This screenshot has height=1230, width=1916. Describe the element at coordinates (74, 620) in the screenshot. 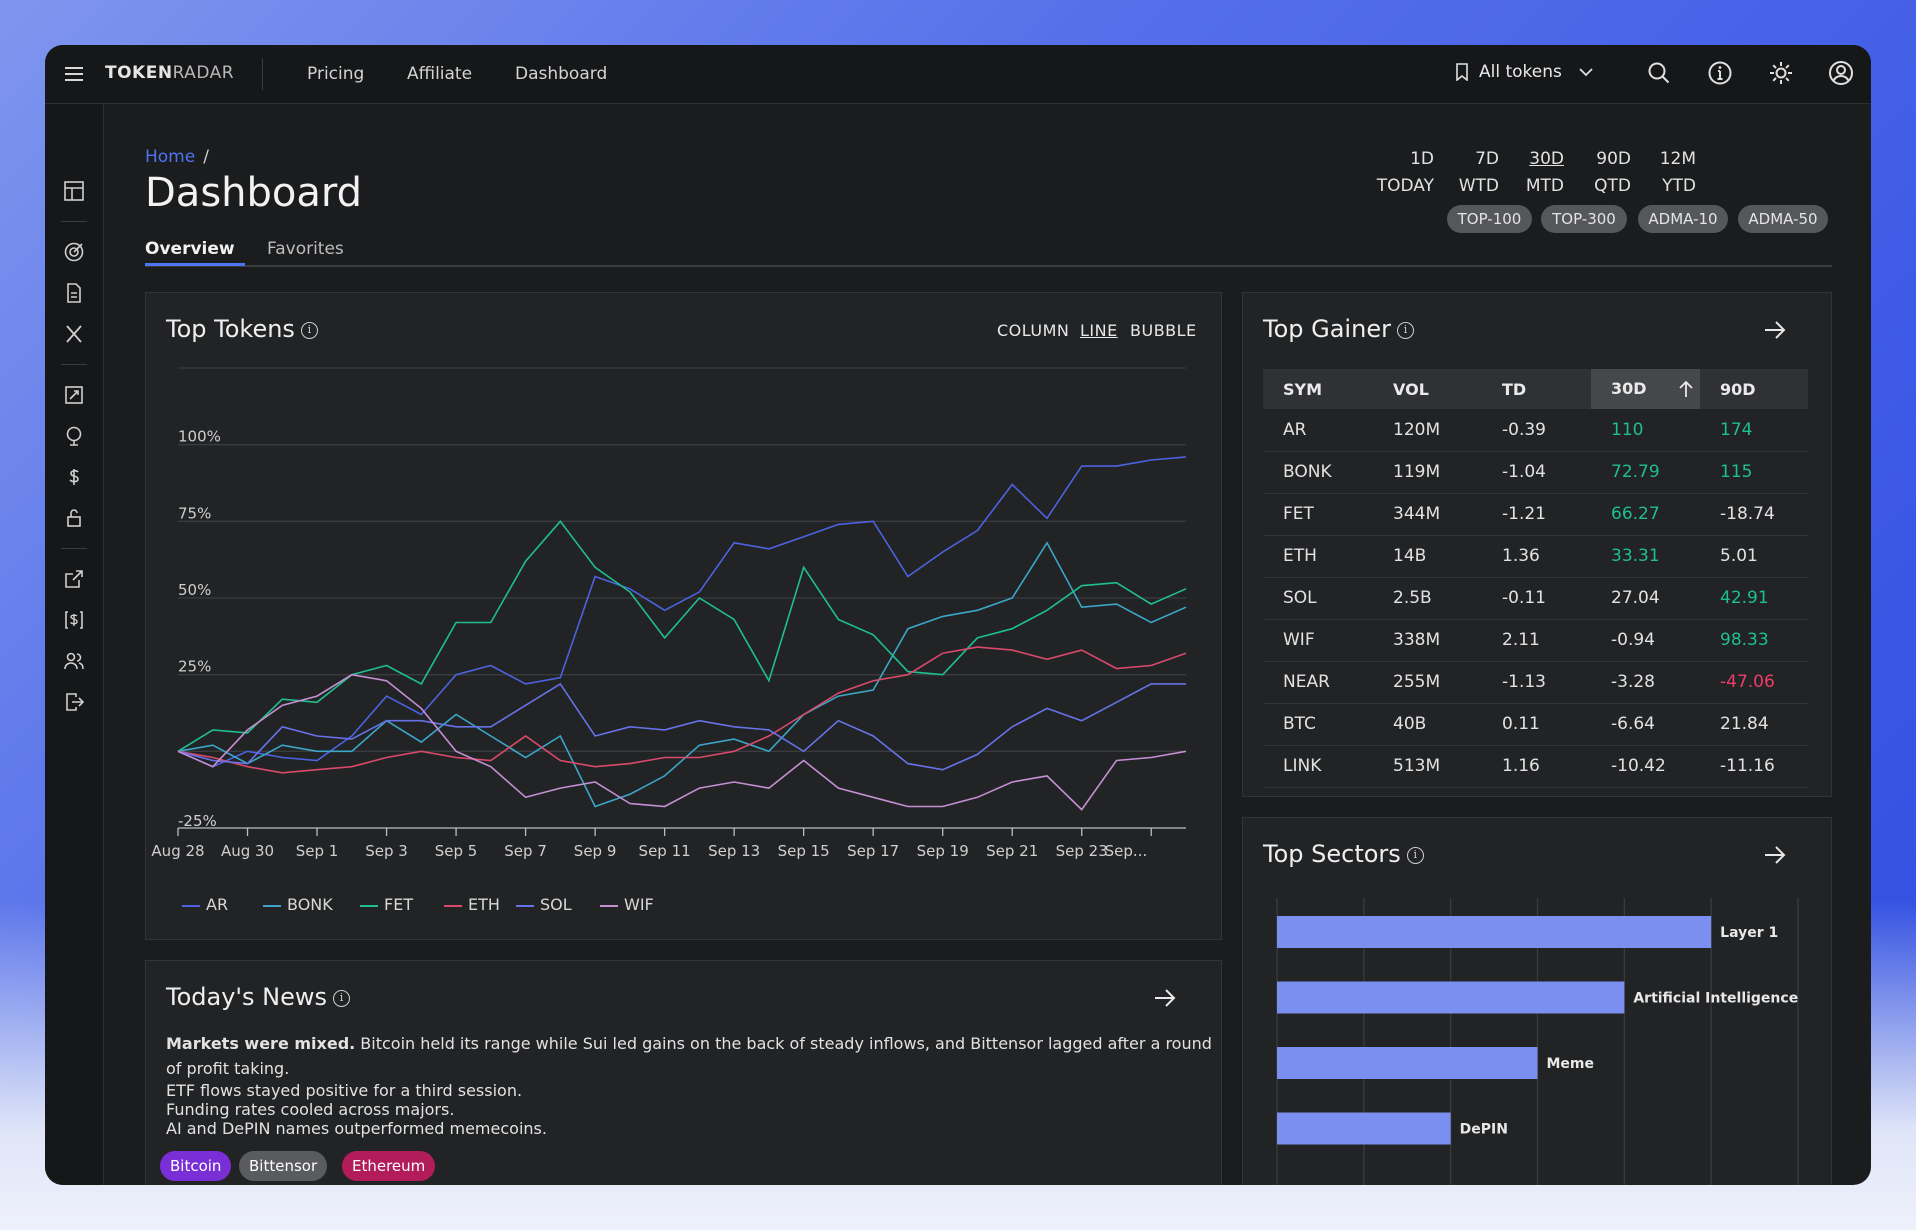

I see `billing-icon` at that location.